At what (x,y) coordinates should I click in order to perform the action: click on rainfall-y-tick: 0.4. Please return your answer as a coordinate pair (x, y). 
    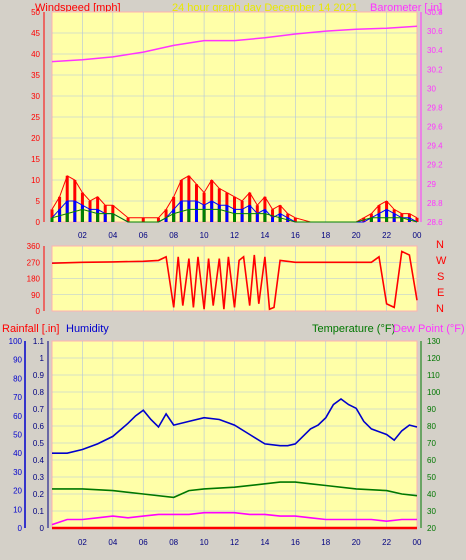
    Looking at the image, I should click on (39, 460).